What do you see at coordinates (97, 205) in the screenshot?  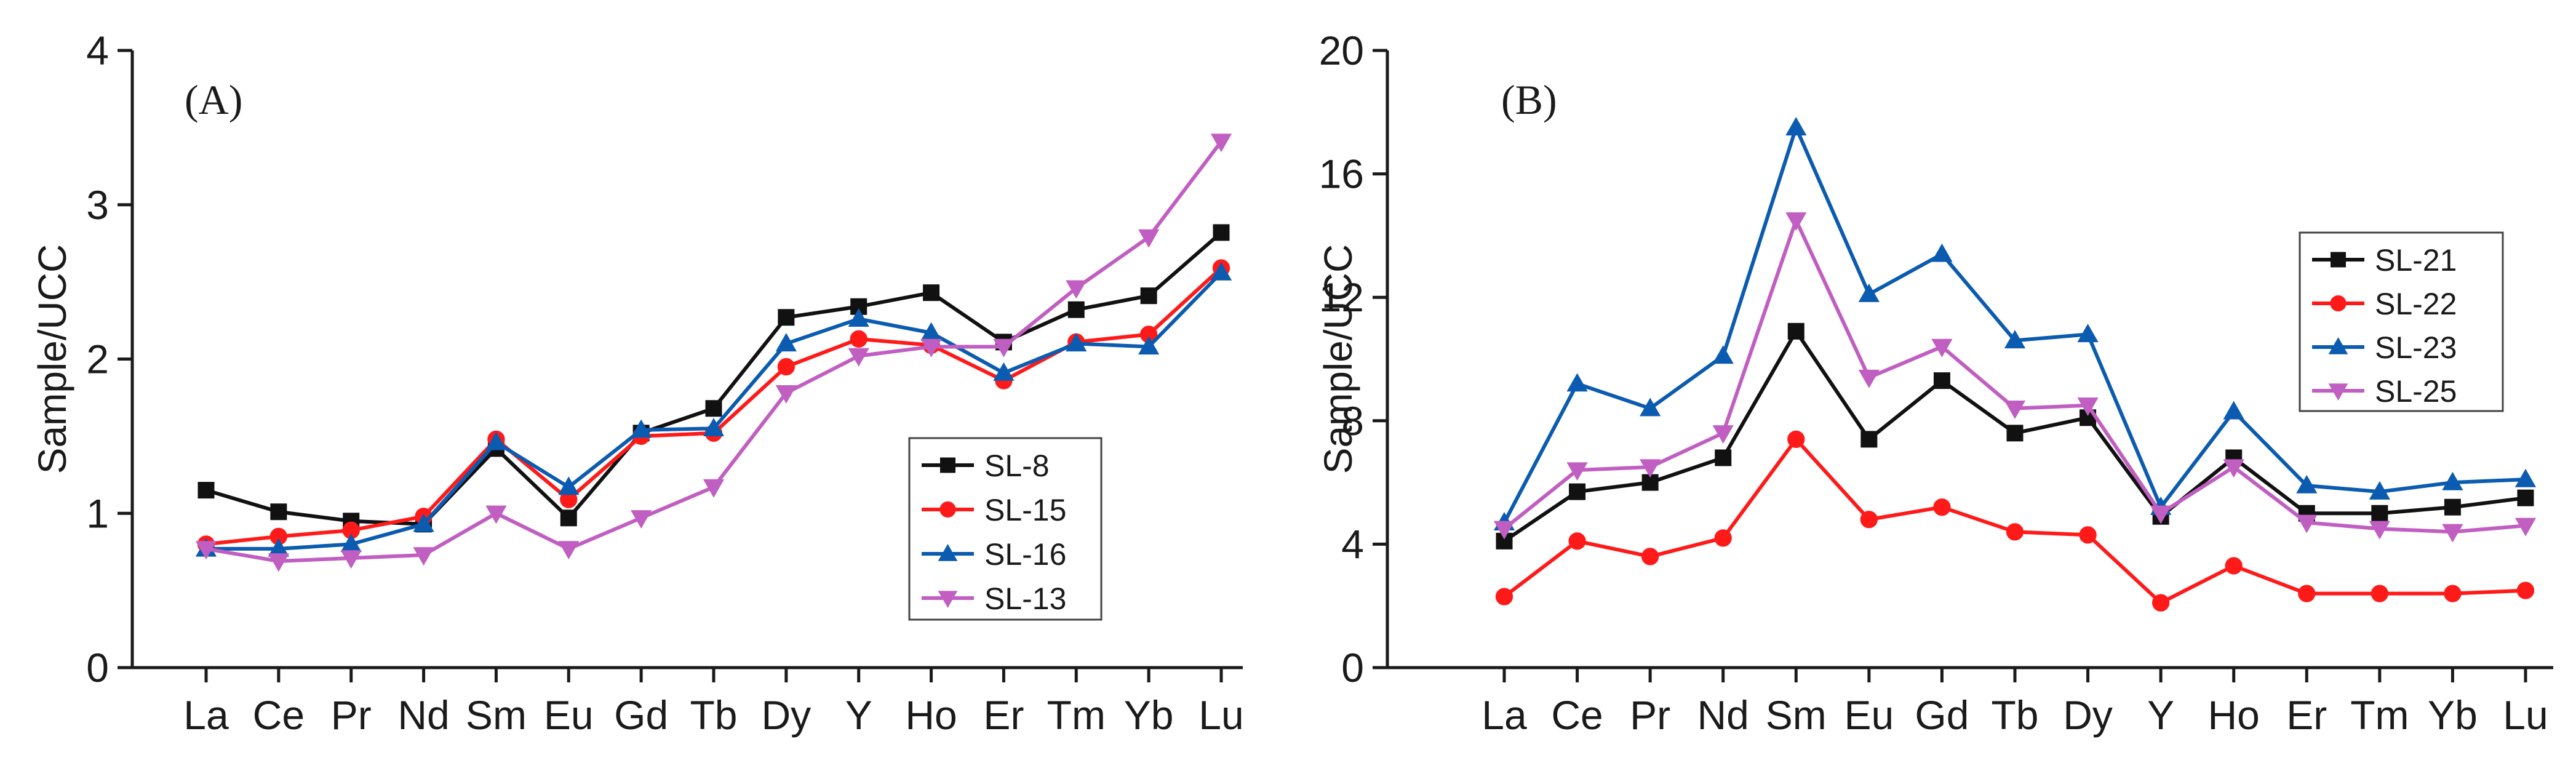 I see `y-tick-label: 3` at bounding box center [97, 205].